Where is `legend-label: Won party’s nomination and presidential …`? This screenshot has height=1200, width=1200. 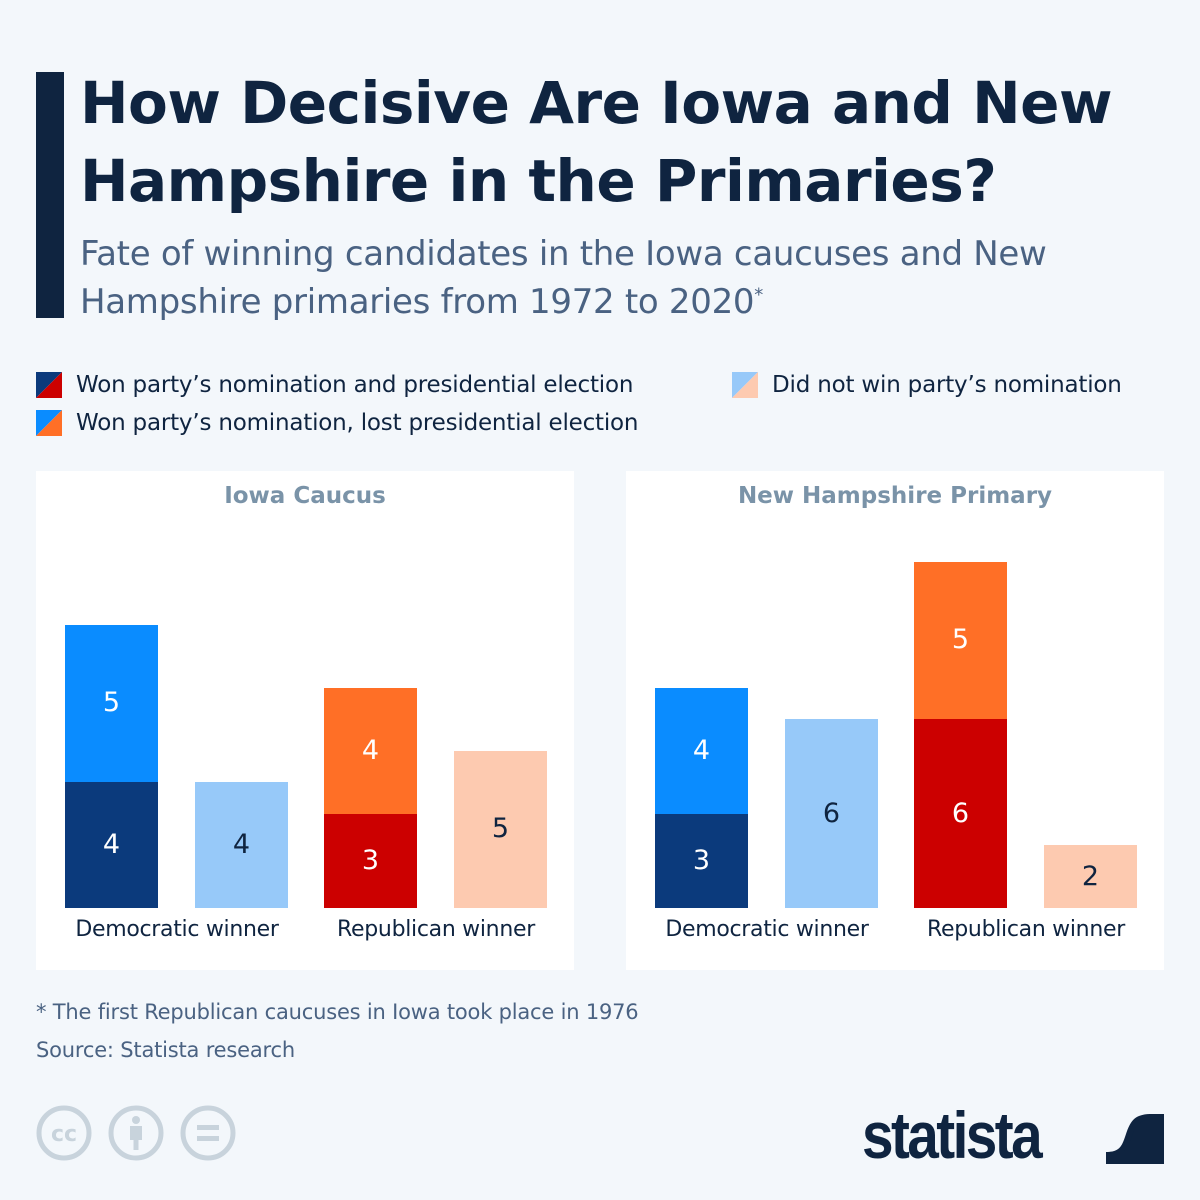
legend-label: Won party’s nomination and presidential … is located at coordinates (355, 385).